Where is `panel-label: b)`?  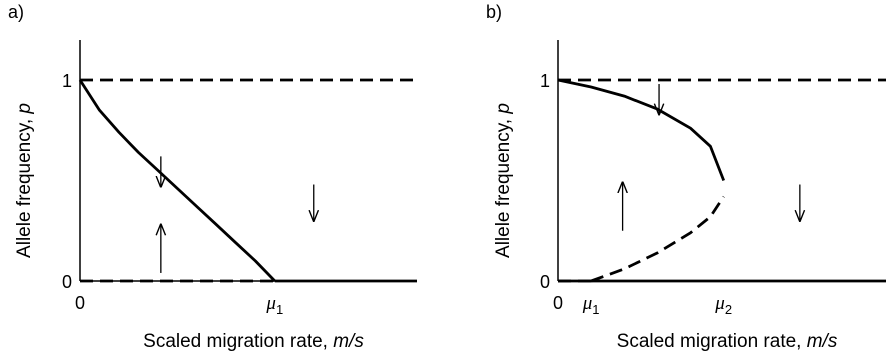 panel-label: b) is located at coordinates (494, 12).